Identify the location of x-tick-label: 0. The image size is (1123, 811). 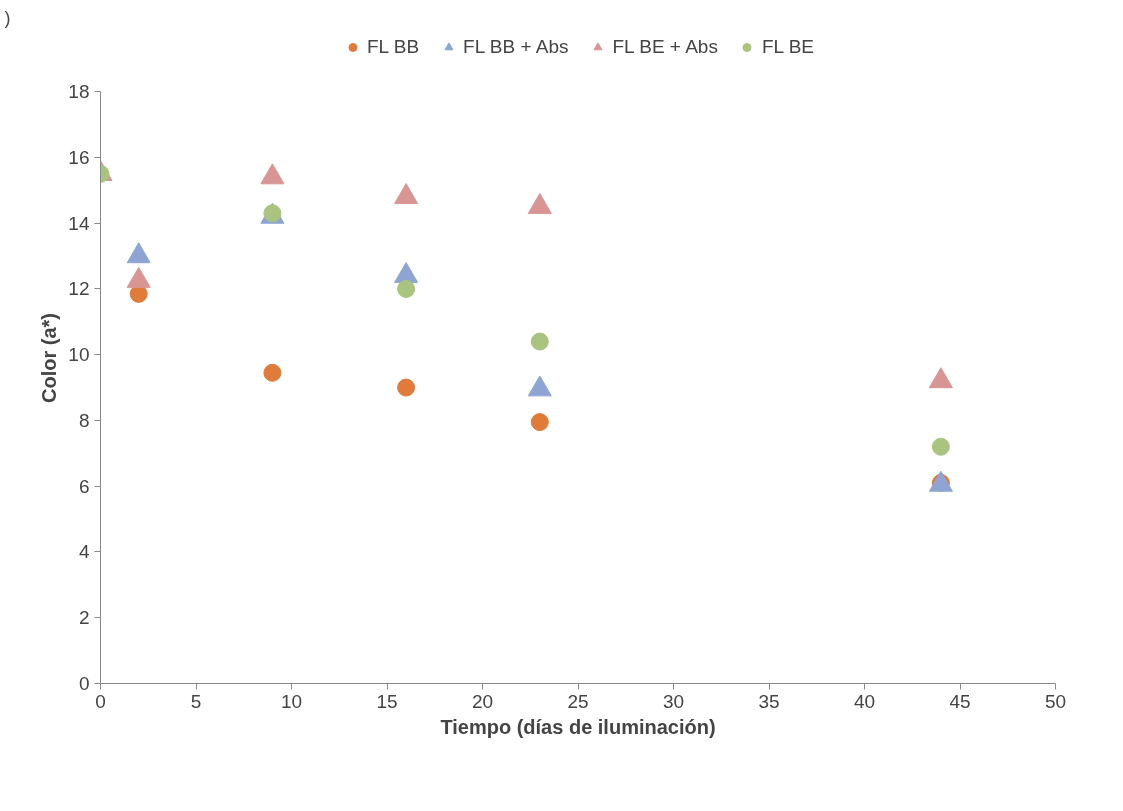
(100, 701).